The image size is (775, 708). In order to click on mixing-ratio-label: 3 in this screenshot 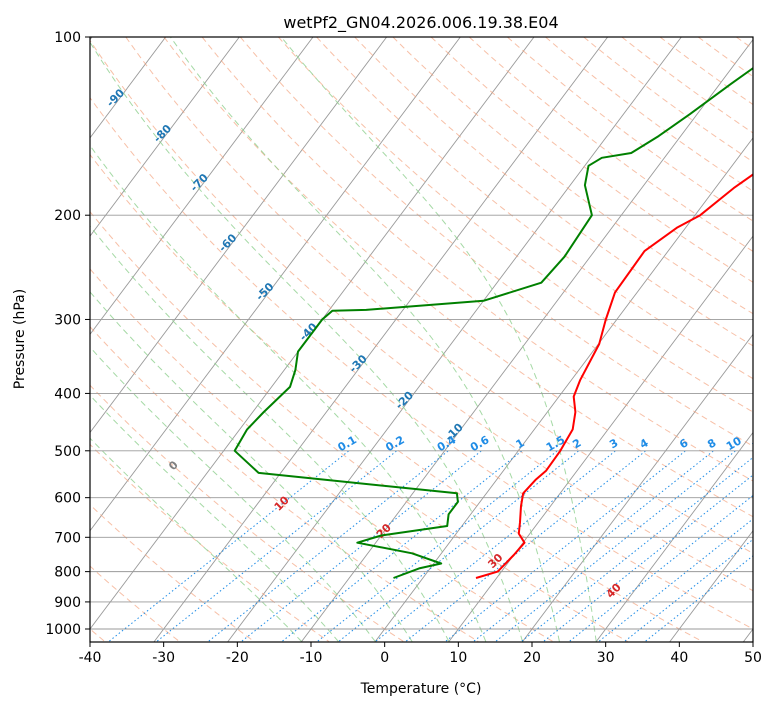, I will do `click(613, 443)`.